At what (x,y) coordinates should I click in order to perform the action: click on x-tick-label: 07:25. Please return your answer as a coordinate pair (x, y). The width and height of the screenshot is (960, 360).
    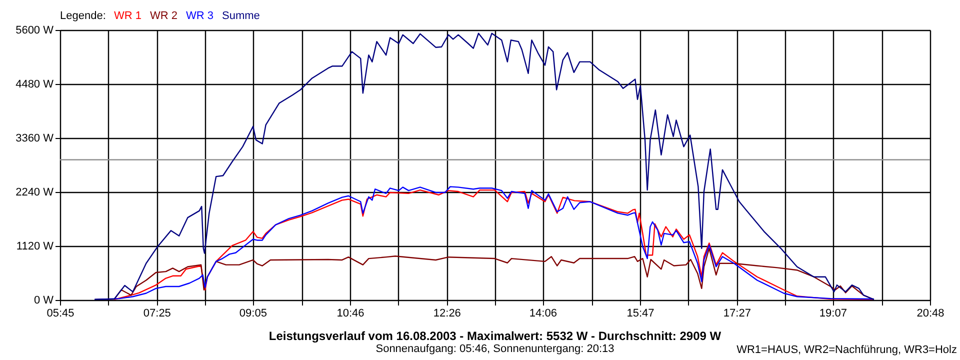
    Looking at the image, I should click on (157, 314).